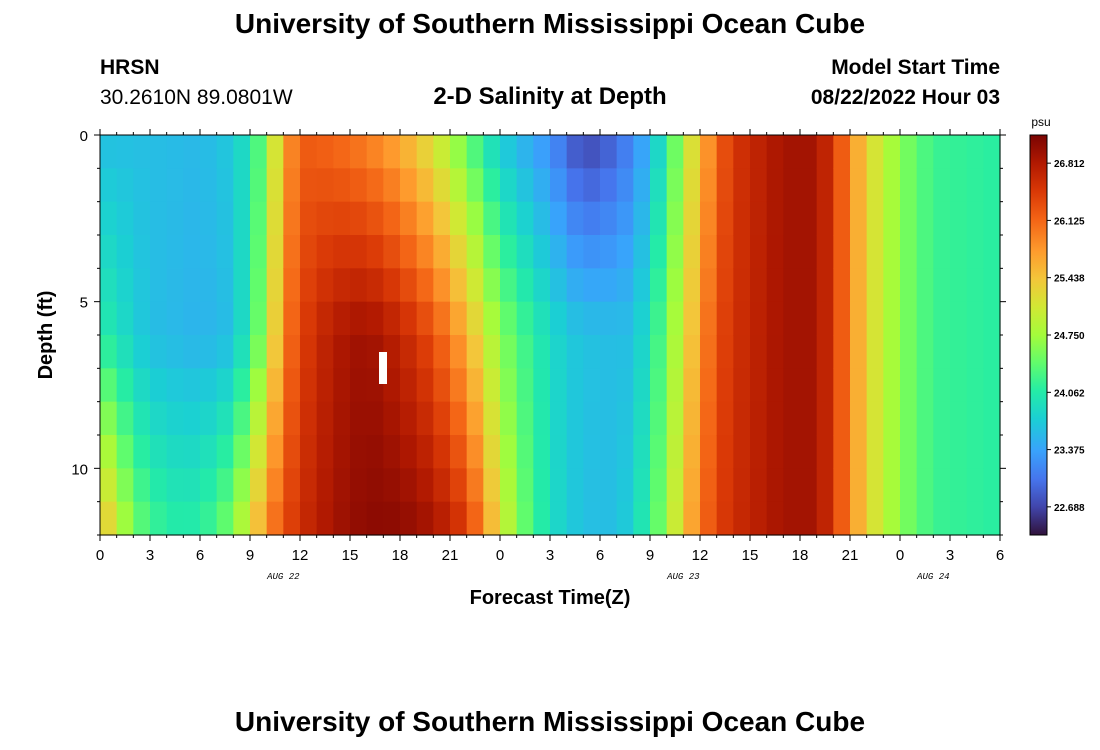 This screenshot has width=1100, height=750. What do you see at coordinates (450, 555) in the screenshot?
I see `x-tick-label: 21` at bounding box center [450, 555].